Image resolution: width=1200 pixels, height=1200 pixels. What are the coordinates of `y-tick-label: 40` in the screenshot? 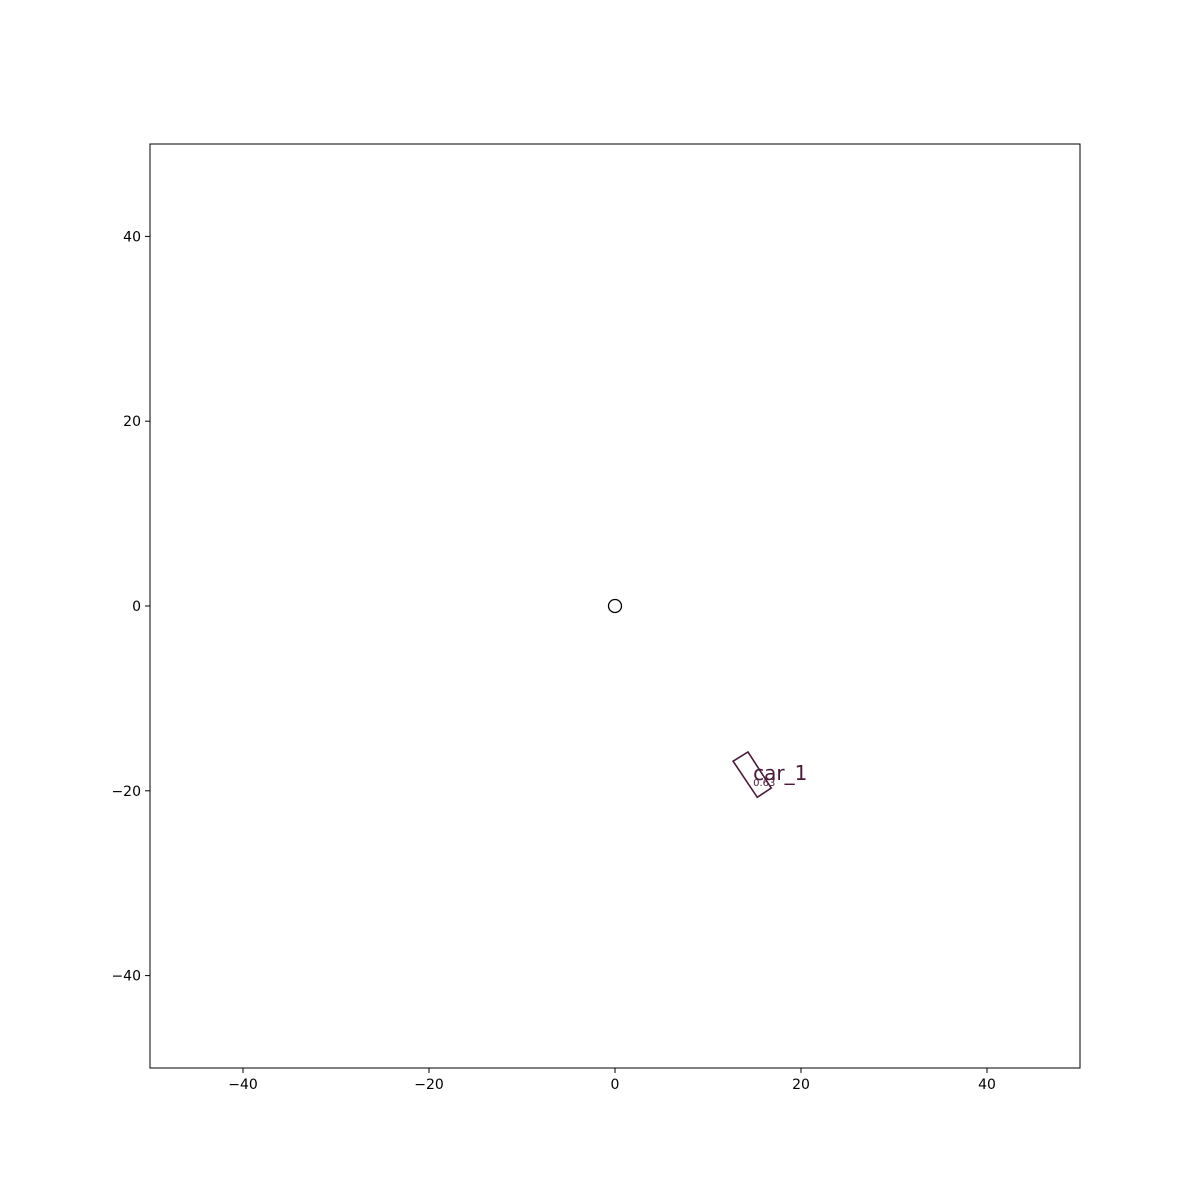 It's located at (132, 237).